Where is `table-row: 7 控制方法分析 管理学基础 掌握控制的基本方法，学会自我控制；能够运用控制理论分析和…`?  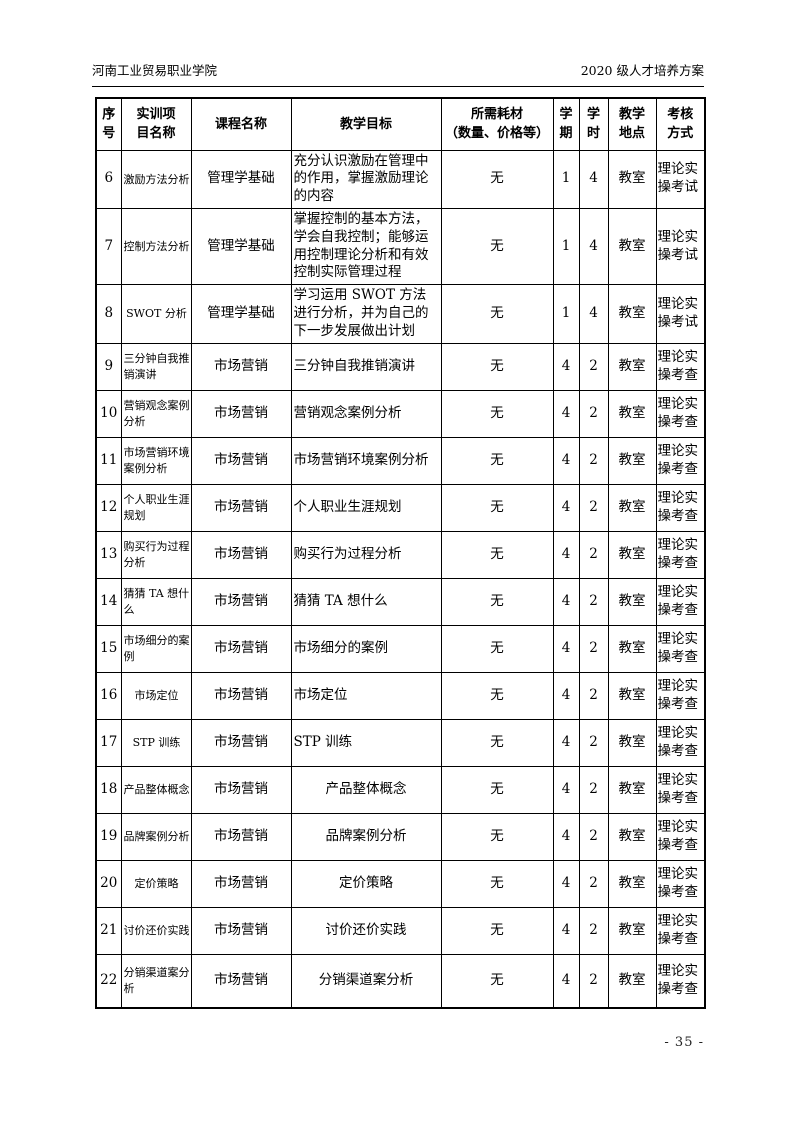 table-row: 7 控制方法分析 管理学基础 掌握控制的基本方法，学会自我控制；能够运用控制理论分析和… is located at coordinates (400, 246).